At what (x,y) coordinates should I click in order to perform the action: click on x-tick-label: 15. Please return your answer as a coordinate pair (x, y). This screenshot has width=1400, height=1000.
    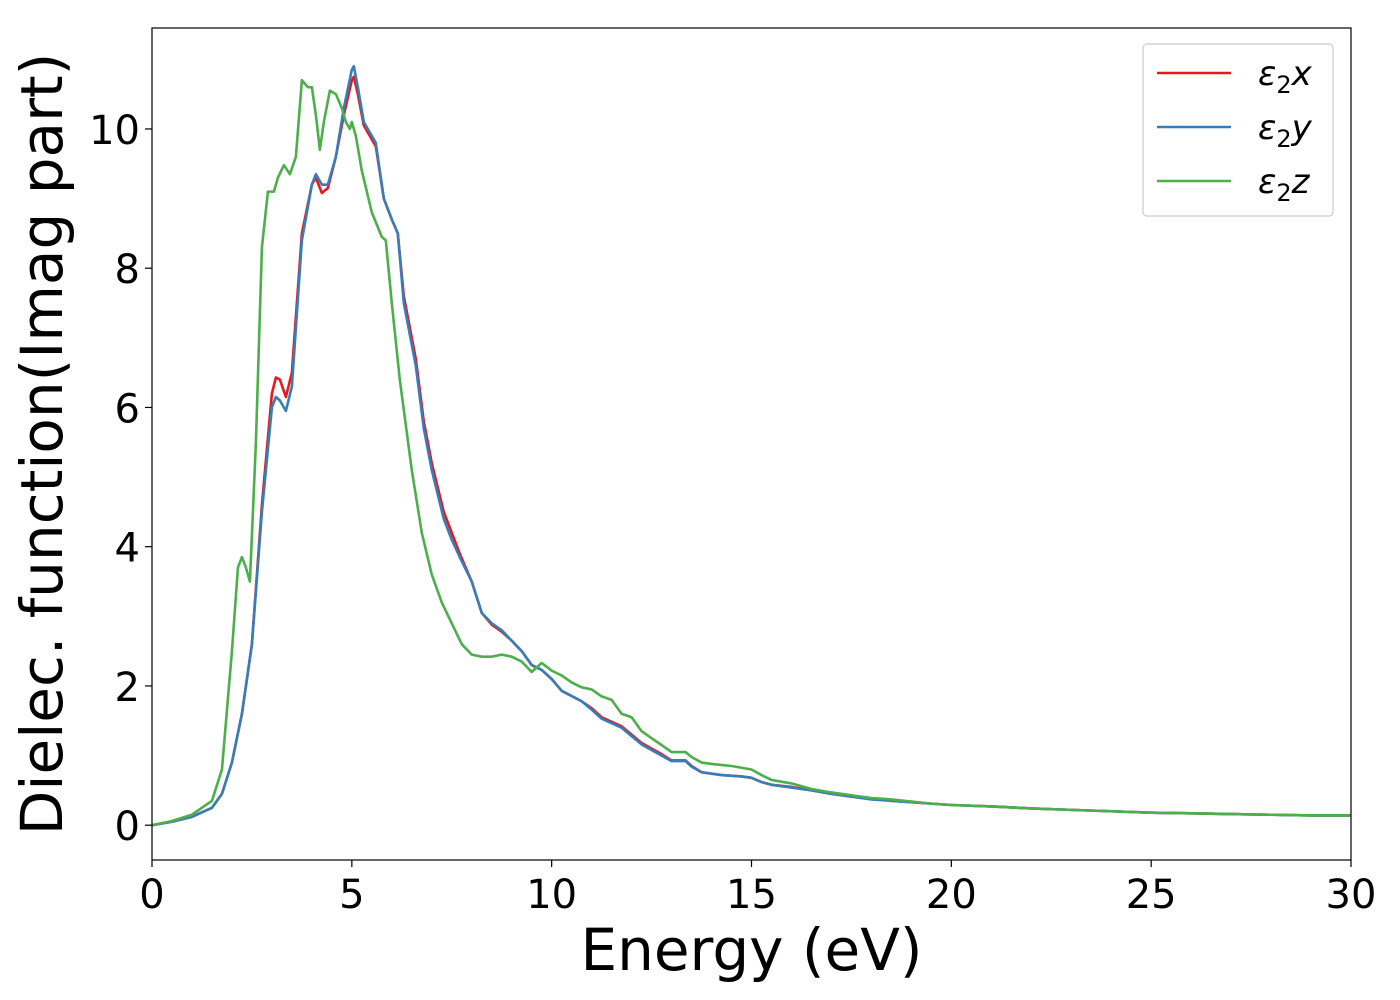
    Looking at the image, I should click on (751, 895).